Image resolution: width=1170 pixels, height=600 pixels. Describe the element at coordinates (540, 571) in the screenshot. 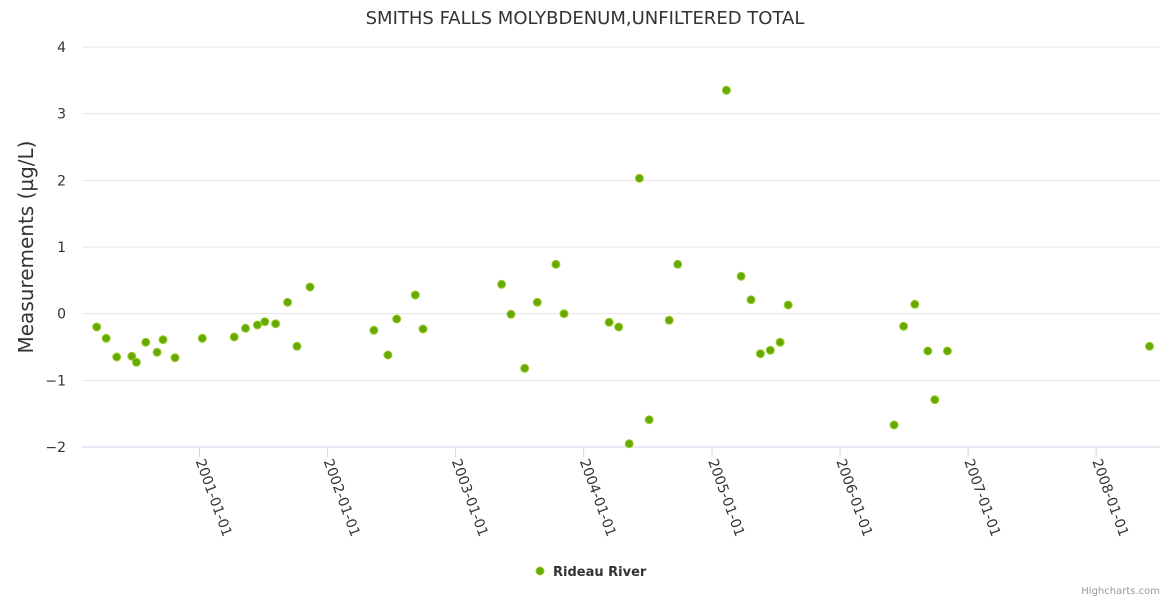

I see `legend-marker` at that location.